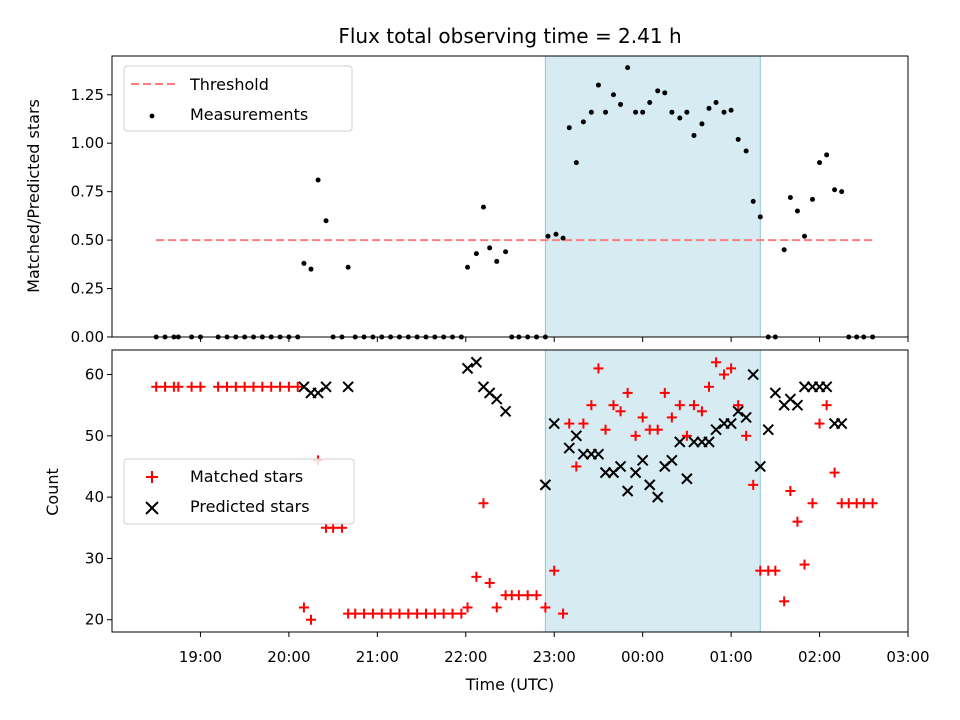  Describe the element at coordinates (238, 98) in the screenshot. I see `top-legend: Threshold Measurements` at that location.